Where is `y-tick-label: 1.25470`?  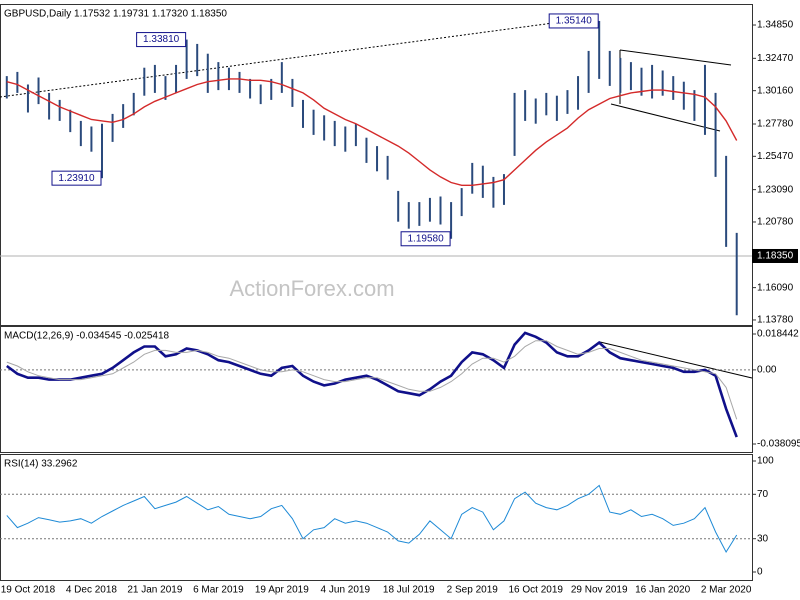 y-tick-label: 1.25470 is located at coordinates (775, 156).